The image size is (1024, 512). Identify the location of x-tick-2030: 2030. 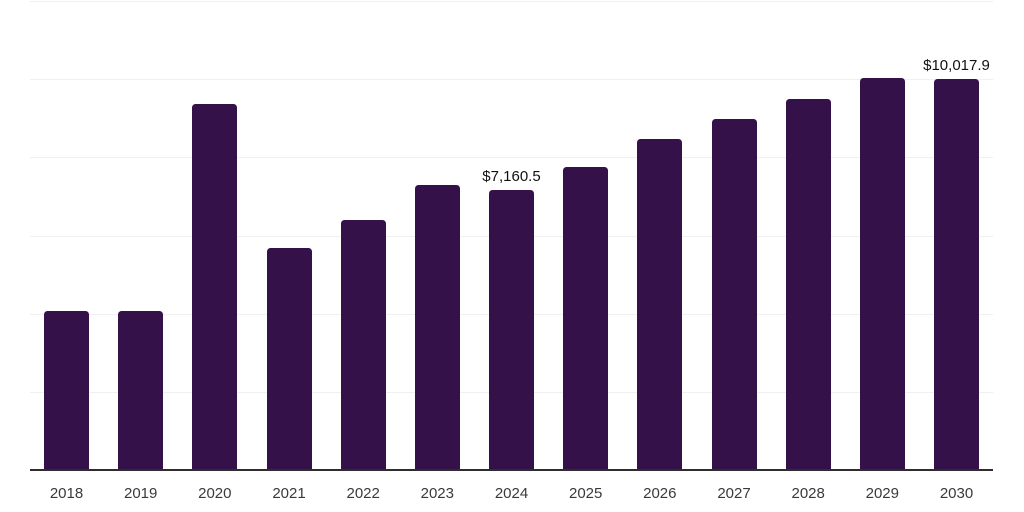
(956, 493).